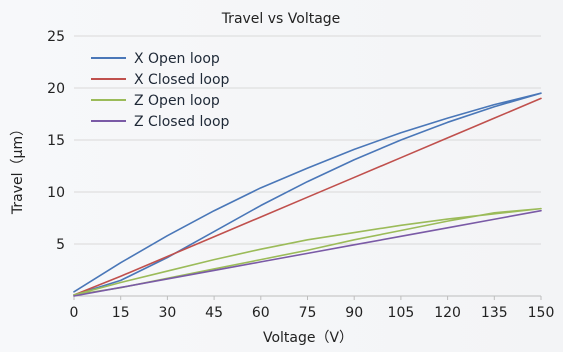 This screenshot has width=563, height=352. What do you see at coordinates (401, 313) in the screenshot?
I see `x-tick-label: 105` at bounding box center [401, 313].